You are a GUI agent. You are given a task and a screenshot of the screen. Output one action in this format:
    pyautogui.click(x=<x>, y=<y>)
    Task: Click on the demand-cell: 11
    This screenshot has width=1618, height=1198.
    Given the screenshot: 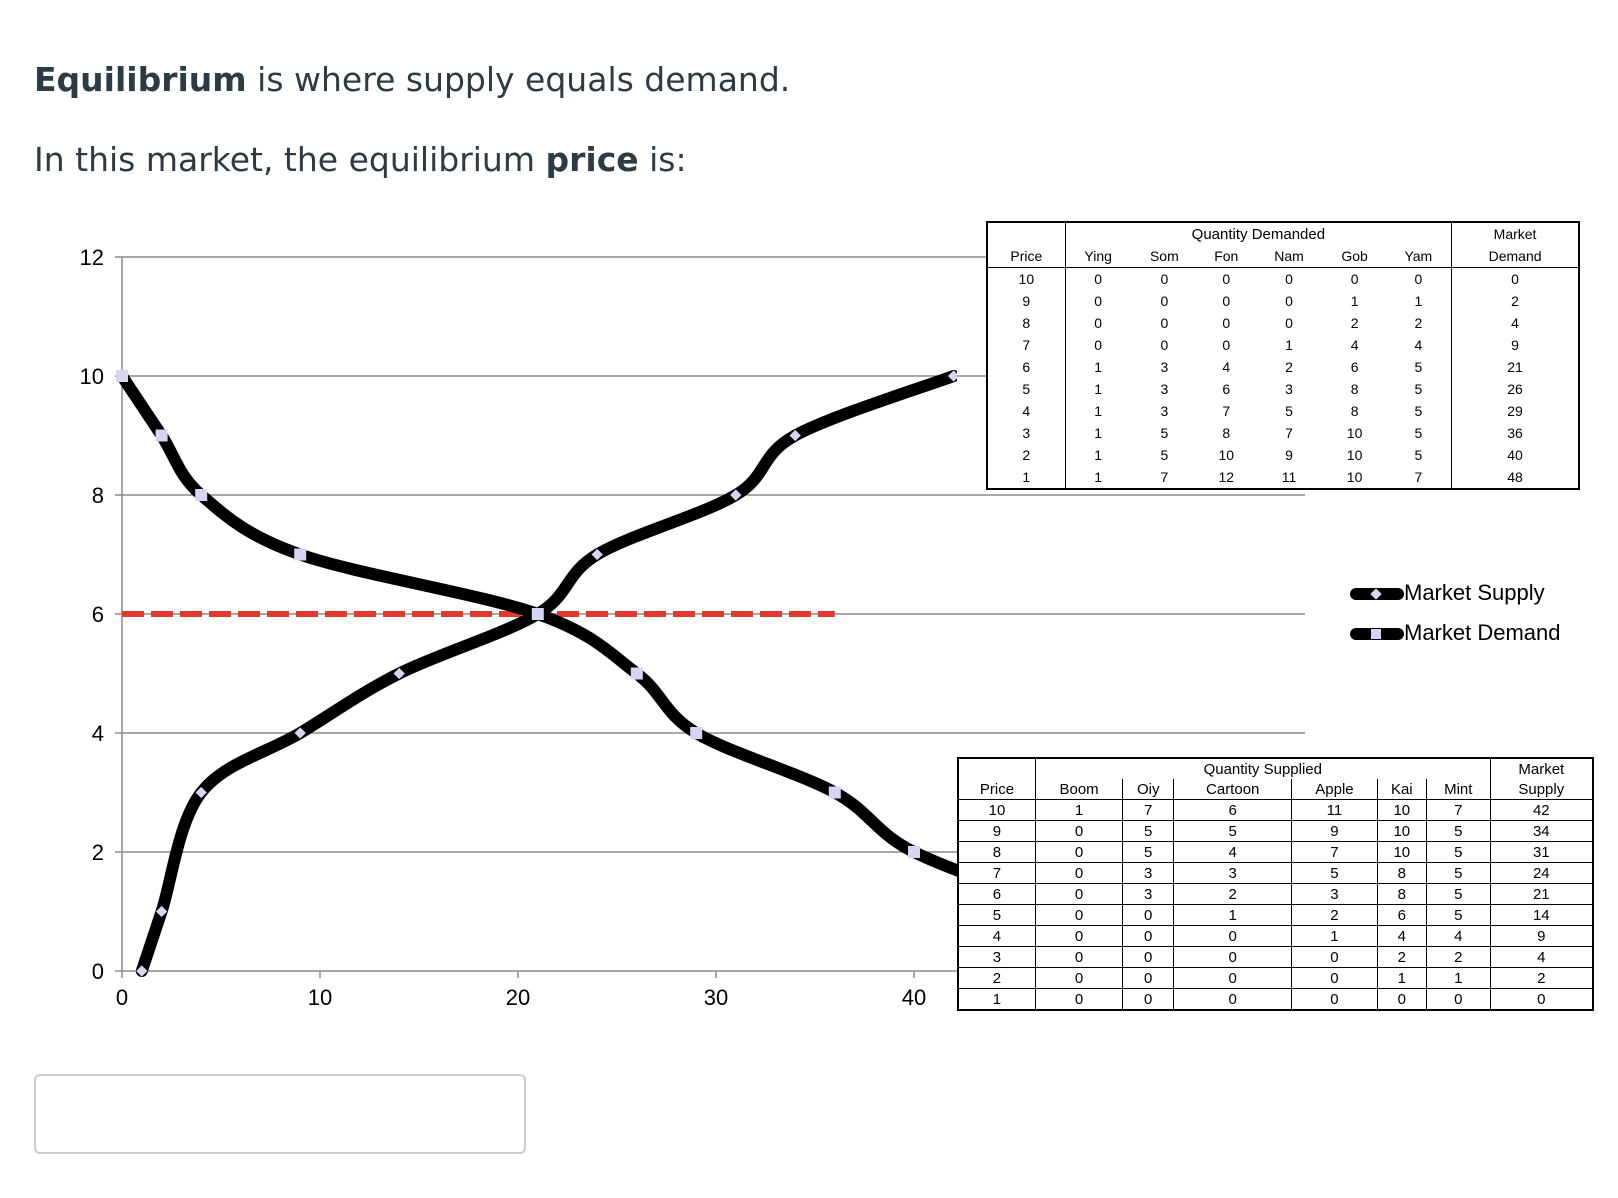 What is the action you would take?
    pyautogui.click(x=1289, y=477)
    